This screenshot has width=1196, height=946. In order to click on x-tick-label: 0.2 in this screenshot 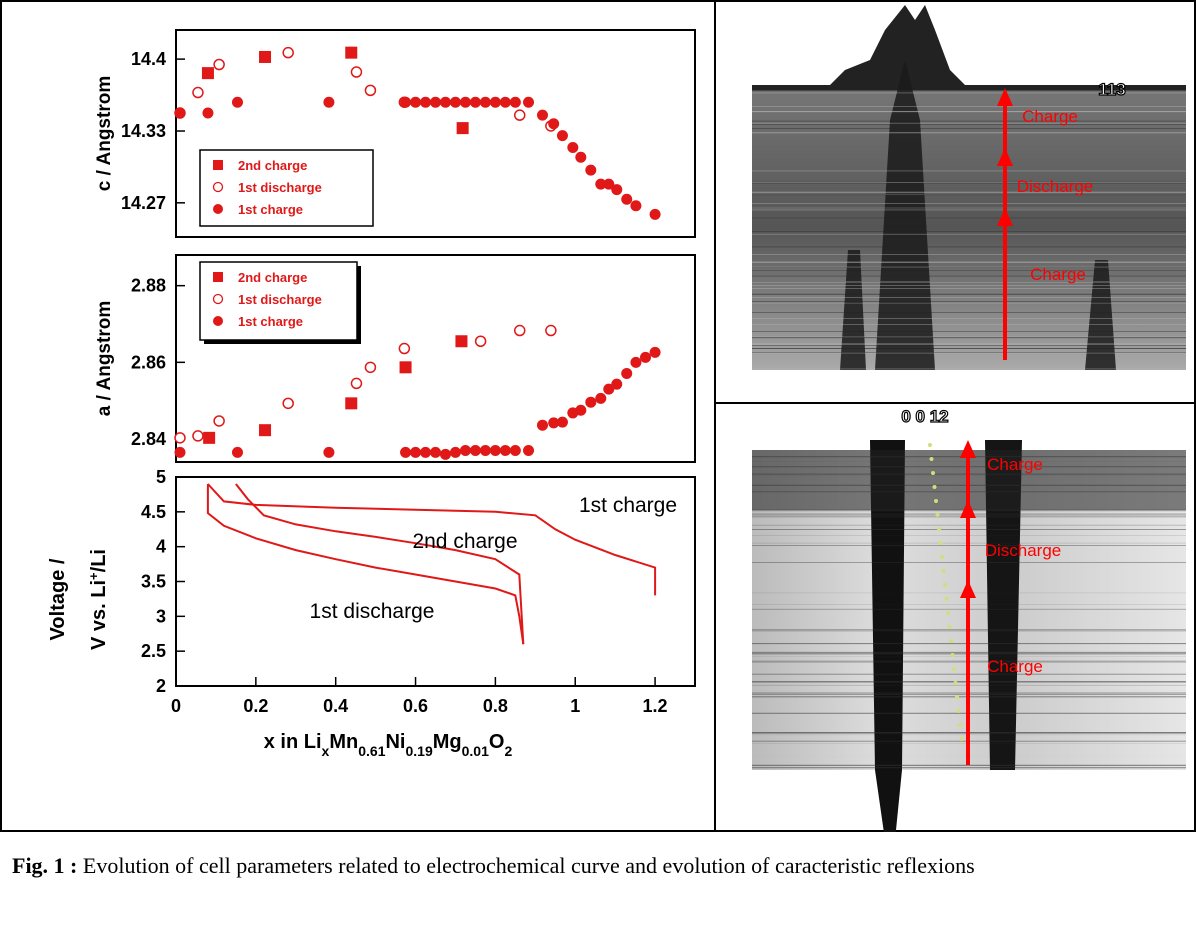, I will do `click(255, 706)`.